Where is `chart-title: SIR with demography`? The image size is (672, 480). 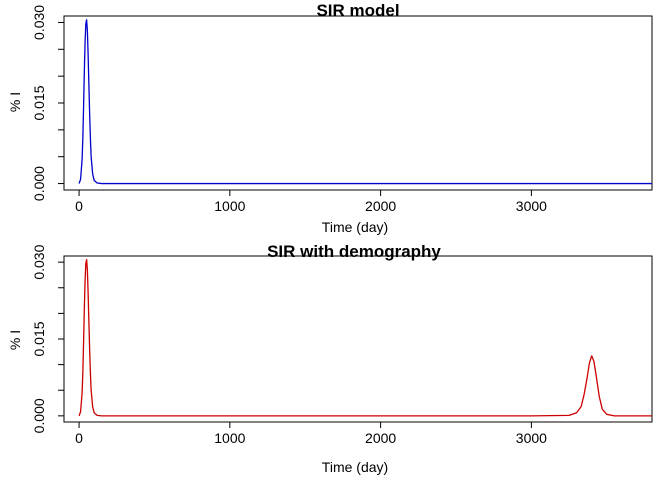 chart-title: SIR with demography is located at coordinates (354, 251).